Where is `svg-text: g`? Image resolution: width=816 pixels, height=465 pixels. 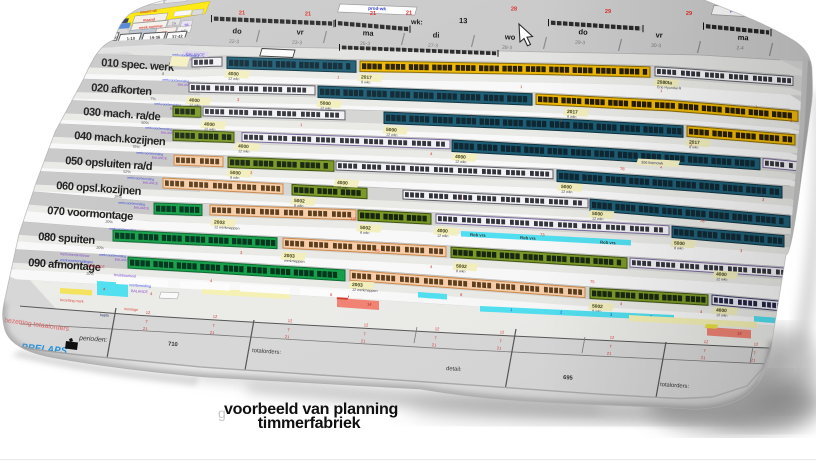
svg-text: g is located at coordinates (222, 413).